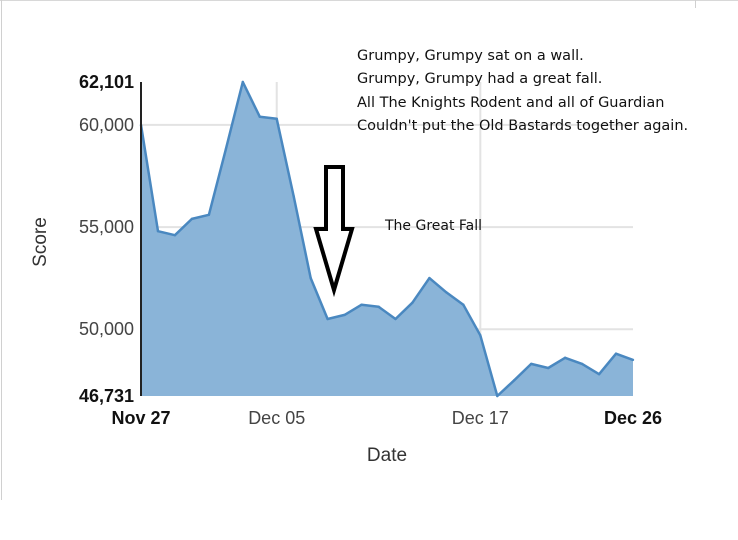  Describe the element at coordinates (106, 125) in the screenshot. I see `y-tick-label: 60,000` at that location.